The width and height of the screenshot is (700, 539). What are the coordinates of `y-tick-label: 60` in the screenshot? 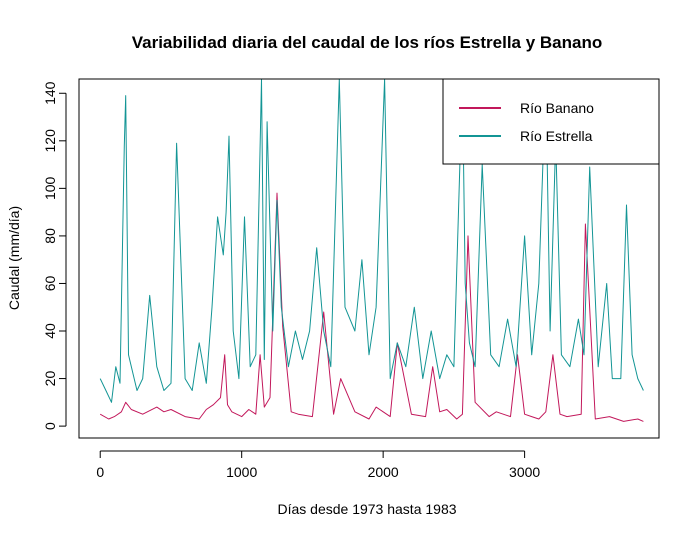 It's located at (50, 283).